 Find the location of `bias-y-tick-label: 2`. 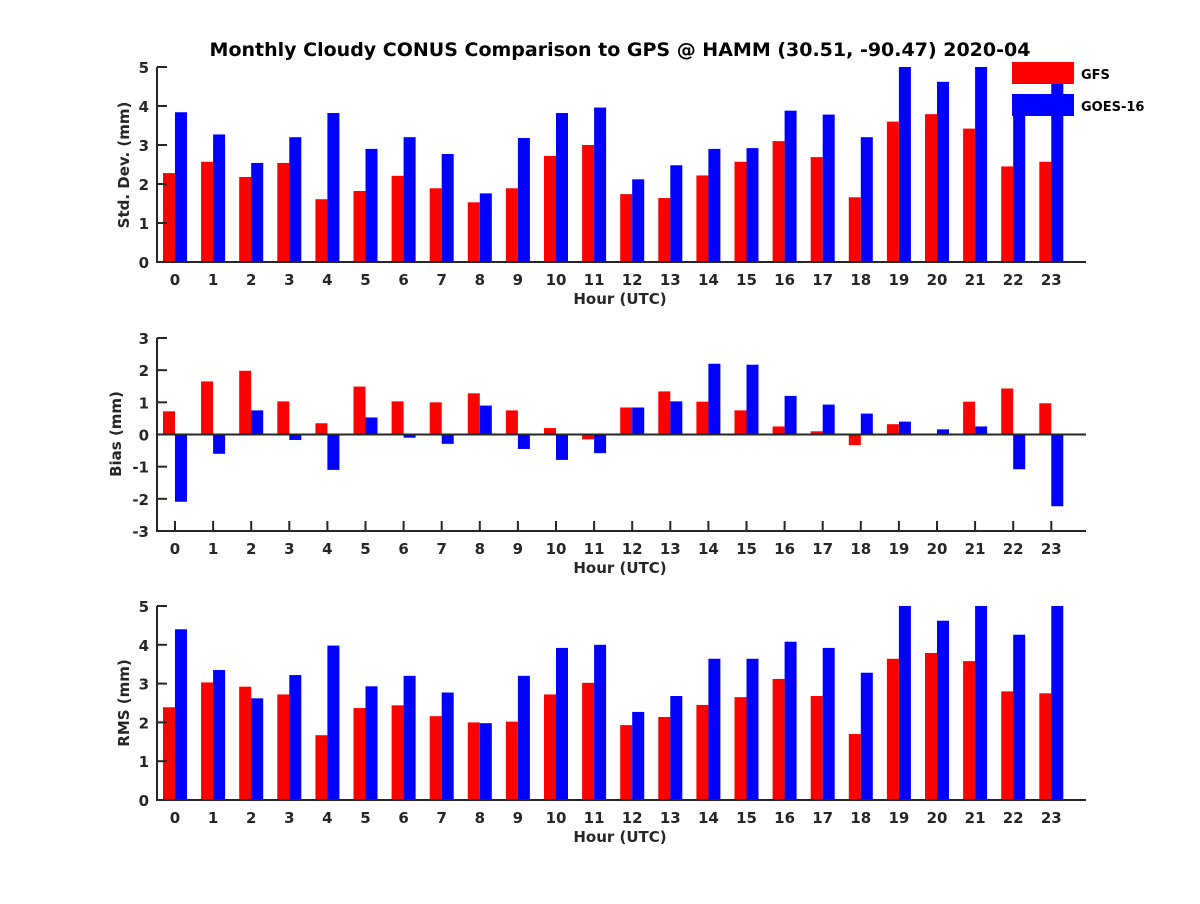

bias-y-tick-label: 2 is located at coordinates (144, 371).